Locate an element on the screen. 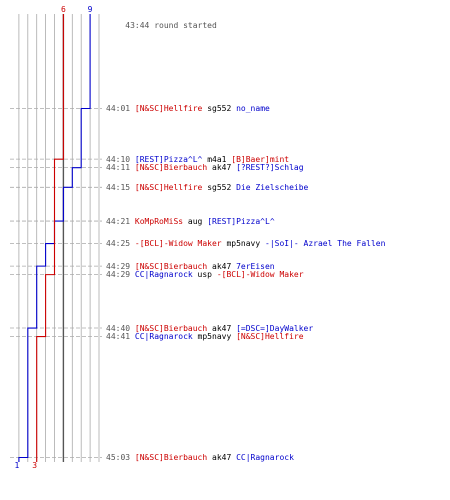  kill-event-row: 44:29 [N&SC]Bierbauch ak47 7erEisen is located at coordinates (190, 266).